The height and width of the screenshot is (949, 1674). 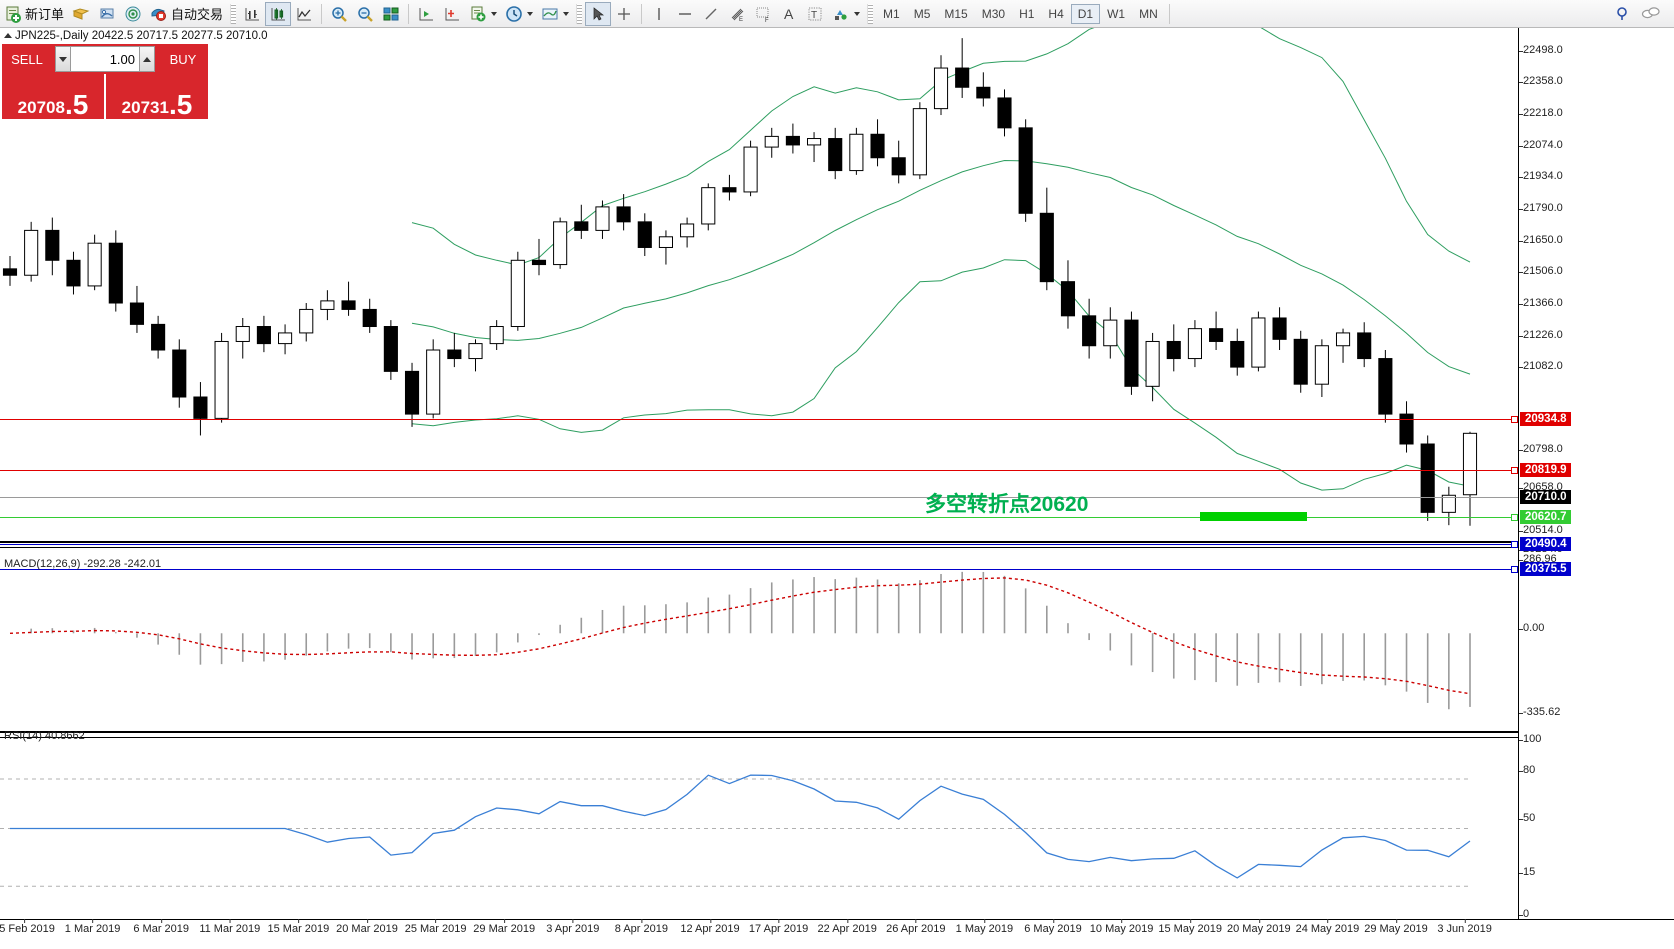 I want to click on price-label-20620: 20620.7, so click(x=1545, y=517).